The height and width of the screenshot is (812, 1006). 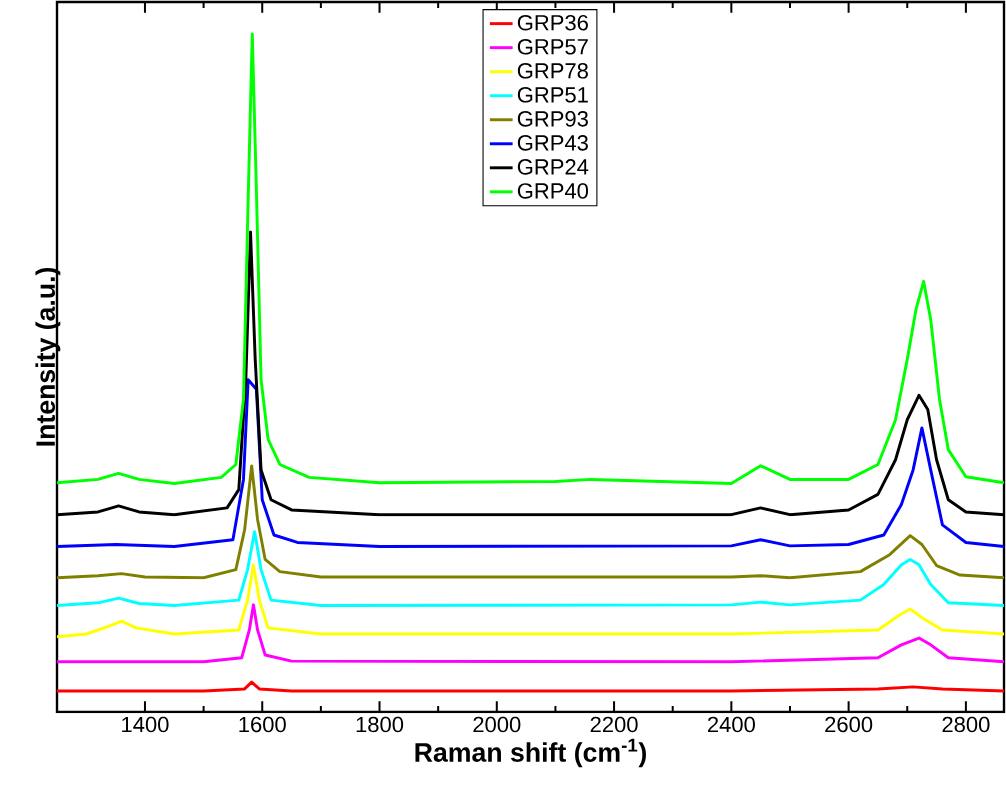 I want to click on x-tick-label: 1600, so click(x=262, y=724).